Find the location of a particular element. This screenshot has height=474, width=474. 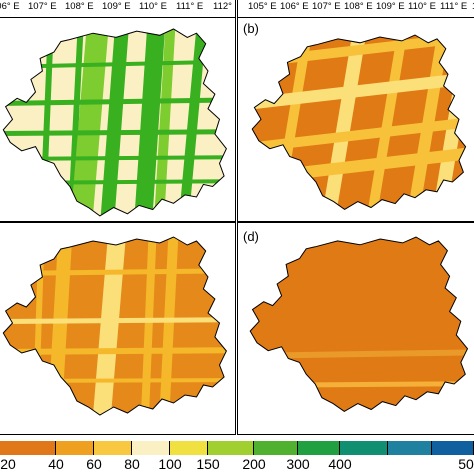

longitude-tick-label: 105° E is located at coordinates (262, 6).